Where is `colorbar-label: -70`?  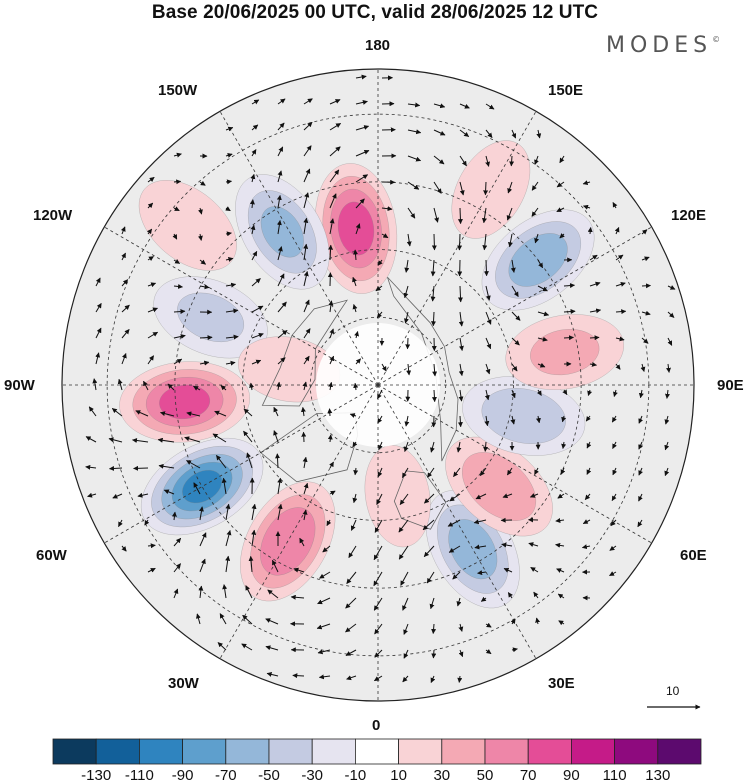
colorbar-label: -70 is located at coordinates (226, 775).